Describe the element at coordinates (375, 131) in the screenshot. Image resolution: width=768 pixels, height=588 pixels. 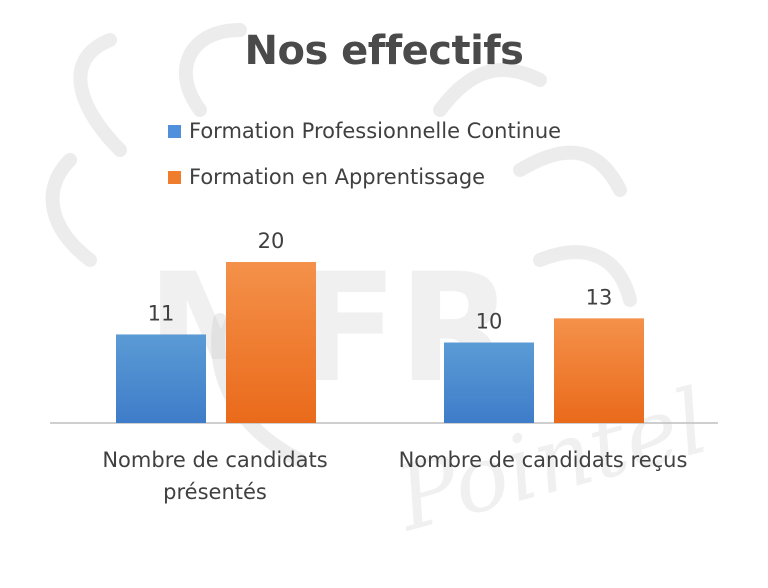
I see `legend-label-fpc: Formation Professionnelle Continue` at that location.